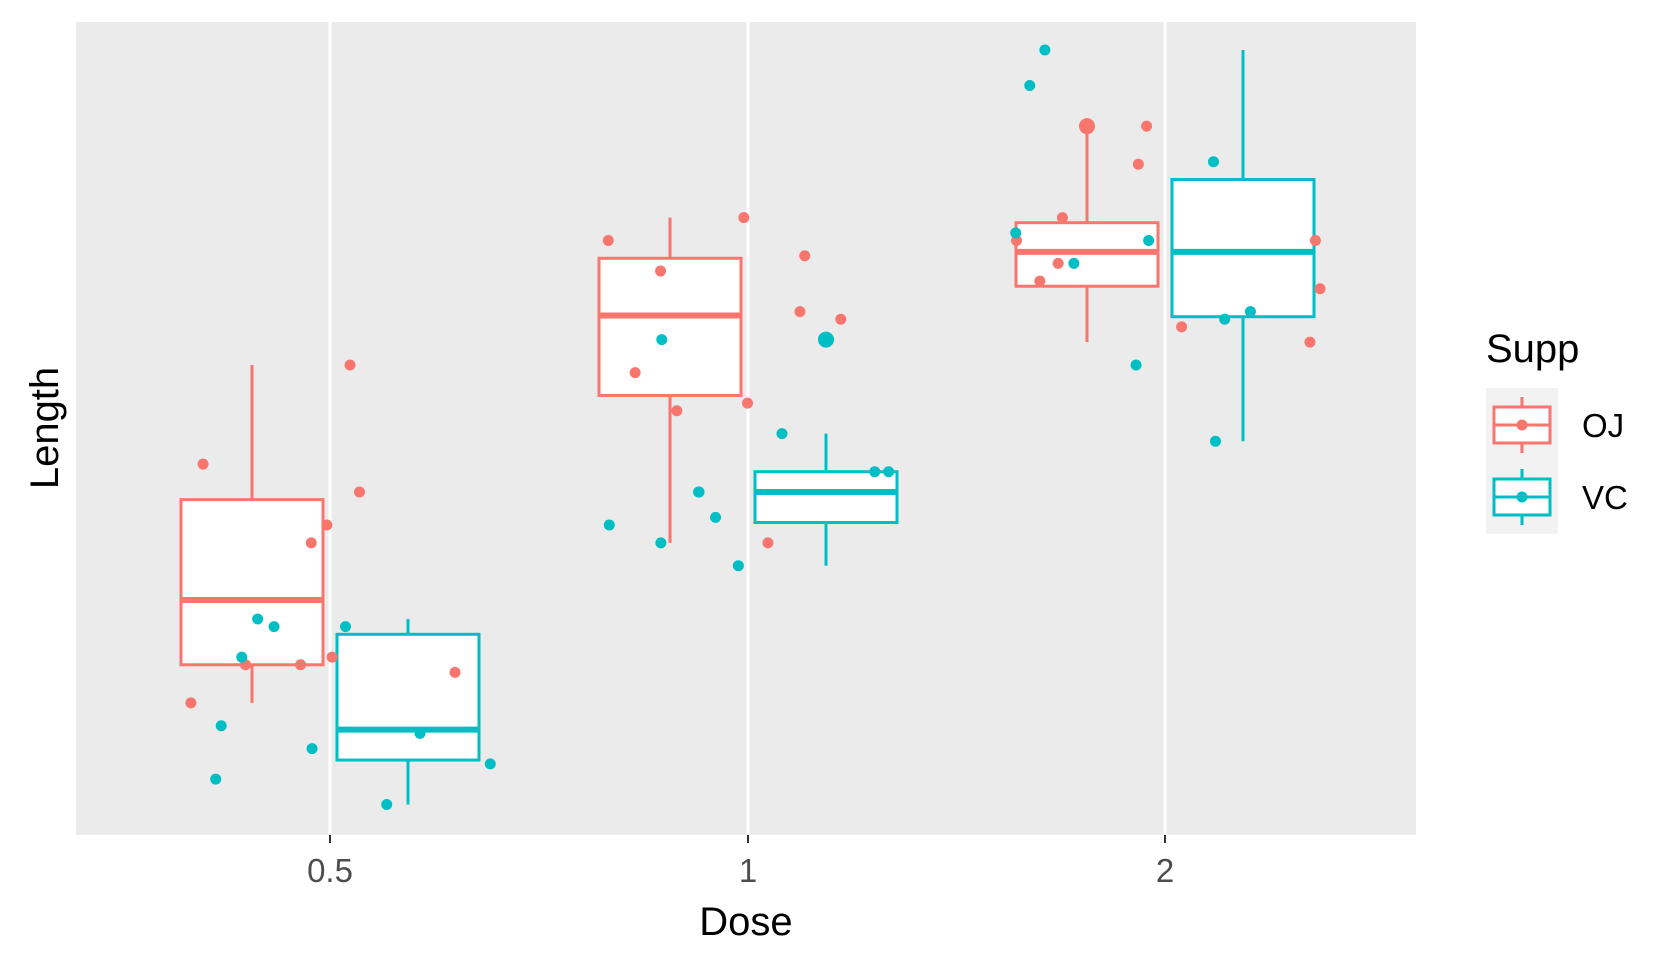 The image size is (1671, 962). I want to click on boxplot-OJ-0.5, so click(252, 533).